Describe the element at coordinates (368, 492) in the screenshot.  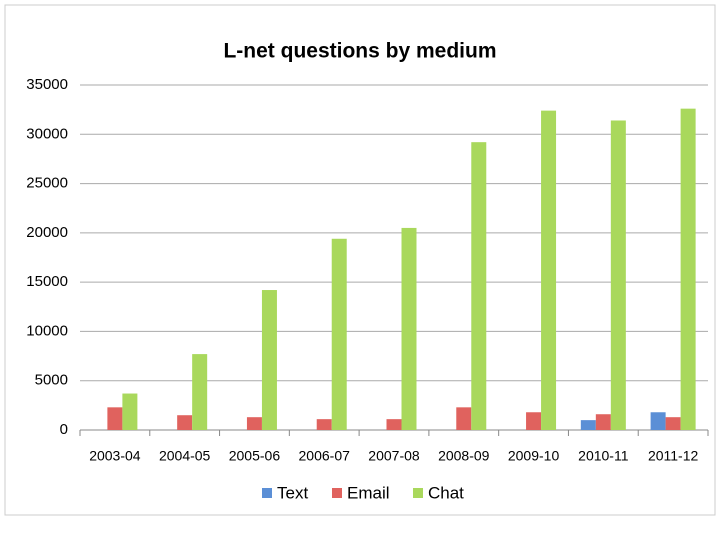
I see `legend-label: Email` at that location.